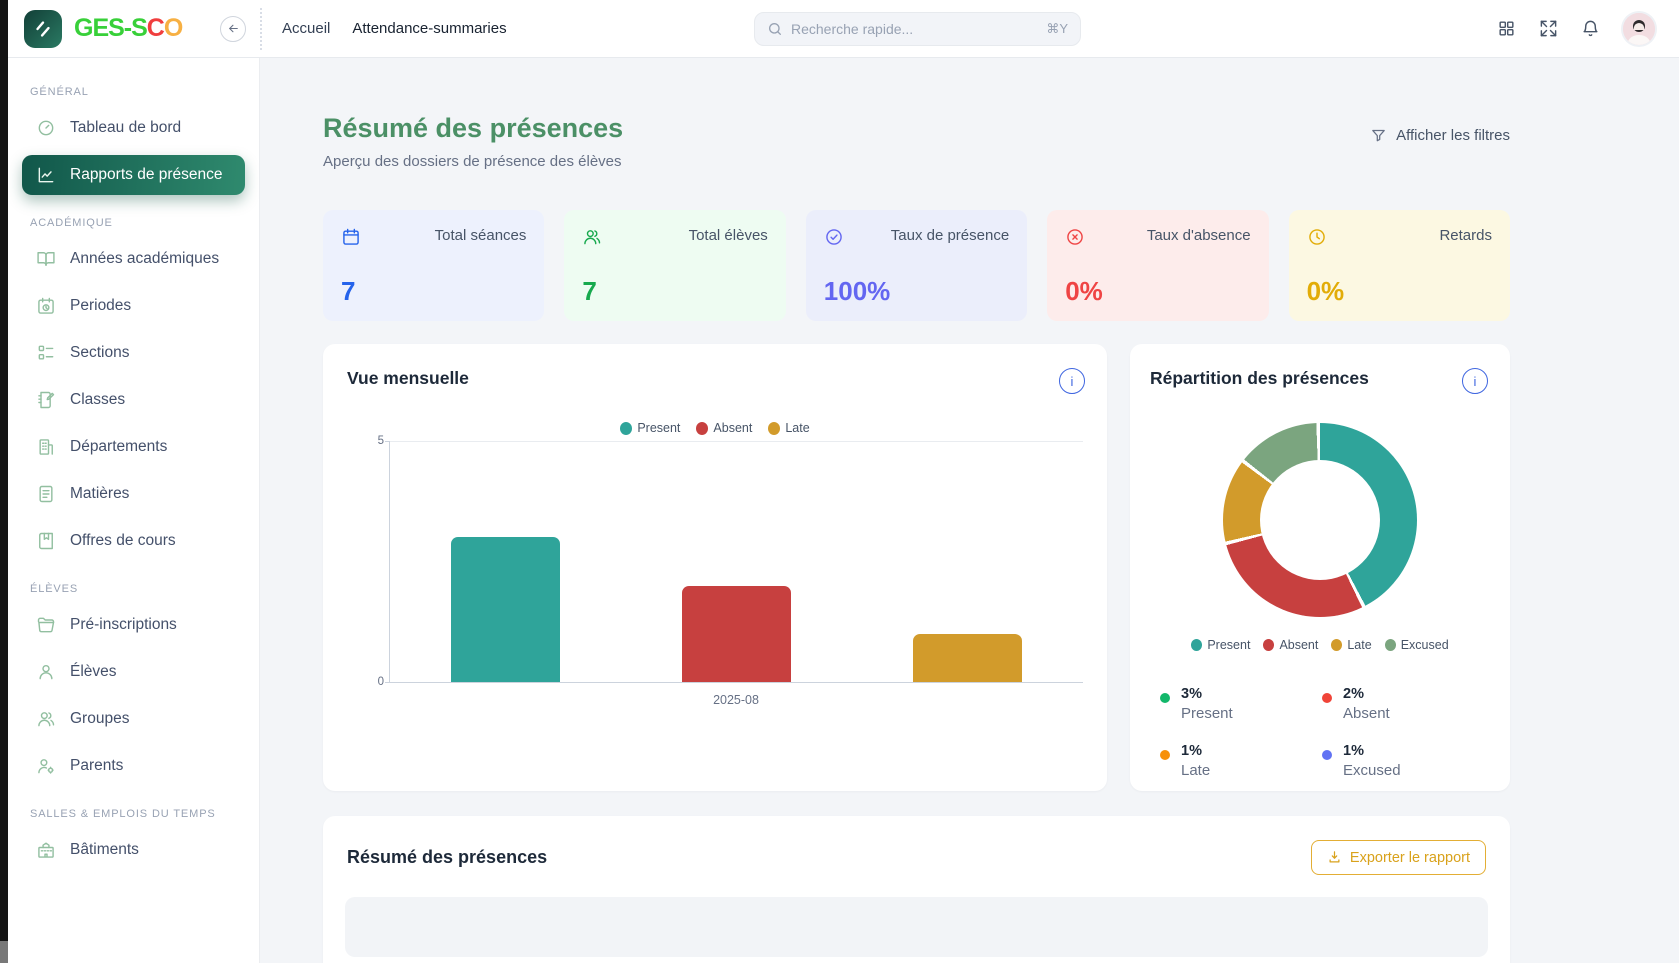 The width and height of the screenshot is (1679, 963). What do you see at coordinates (104, 849) in the screenshot?
I see `sidebar-item-label: Bâtiments` at bounding box center [104, 849].